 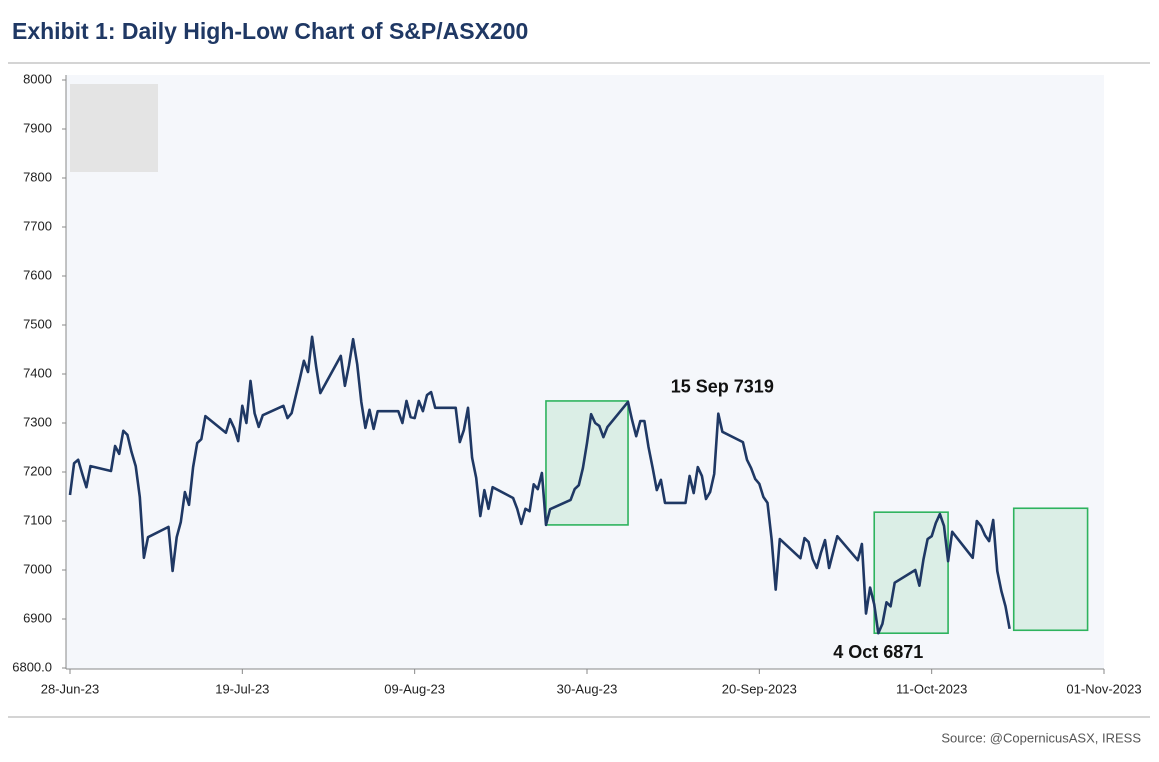 I want to click on y-tick-label: 7400, so click(x=37, y=372).